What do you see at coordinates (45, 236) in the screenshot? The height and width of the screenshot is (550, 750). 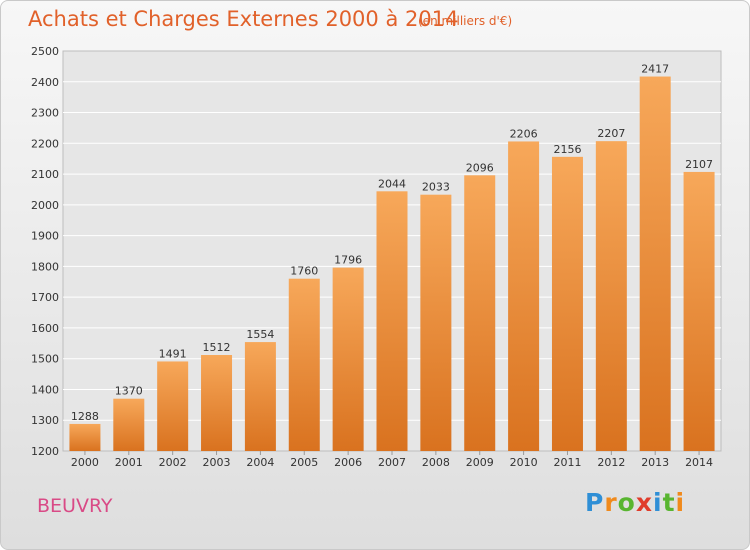 I see `y-tick-label: 1900` at bounding box center [45, 236].